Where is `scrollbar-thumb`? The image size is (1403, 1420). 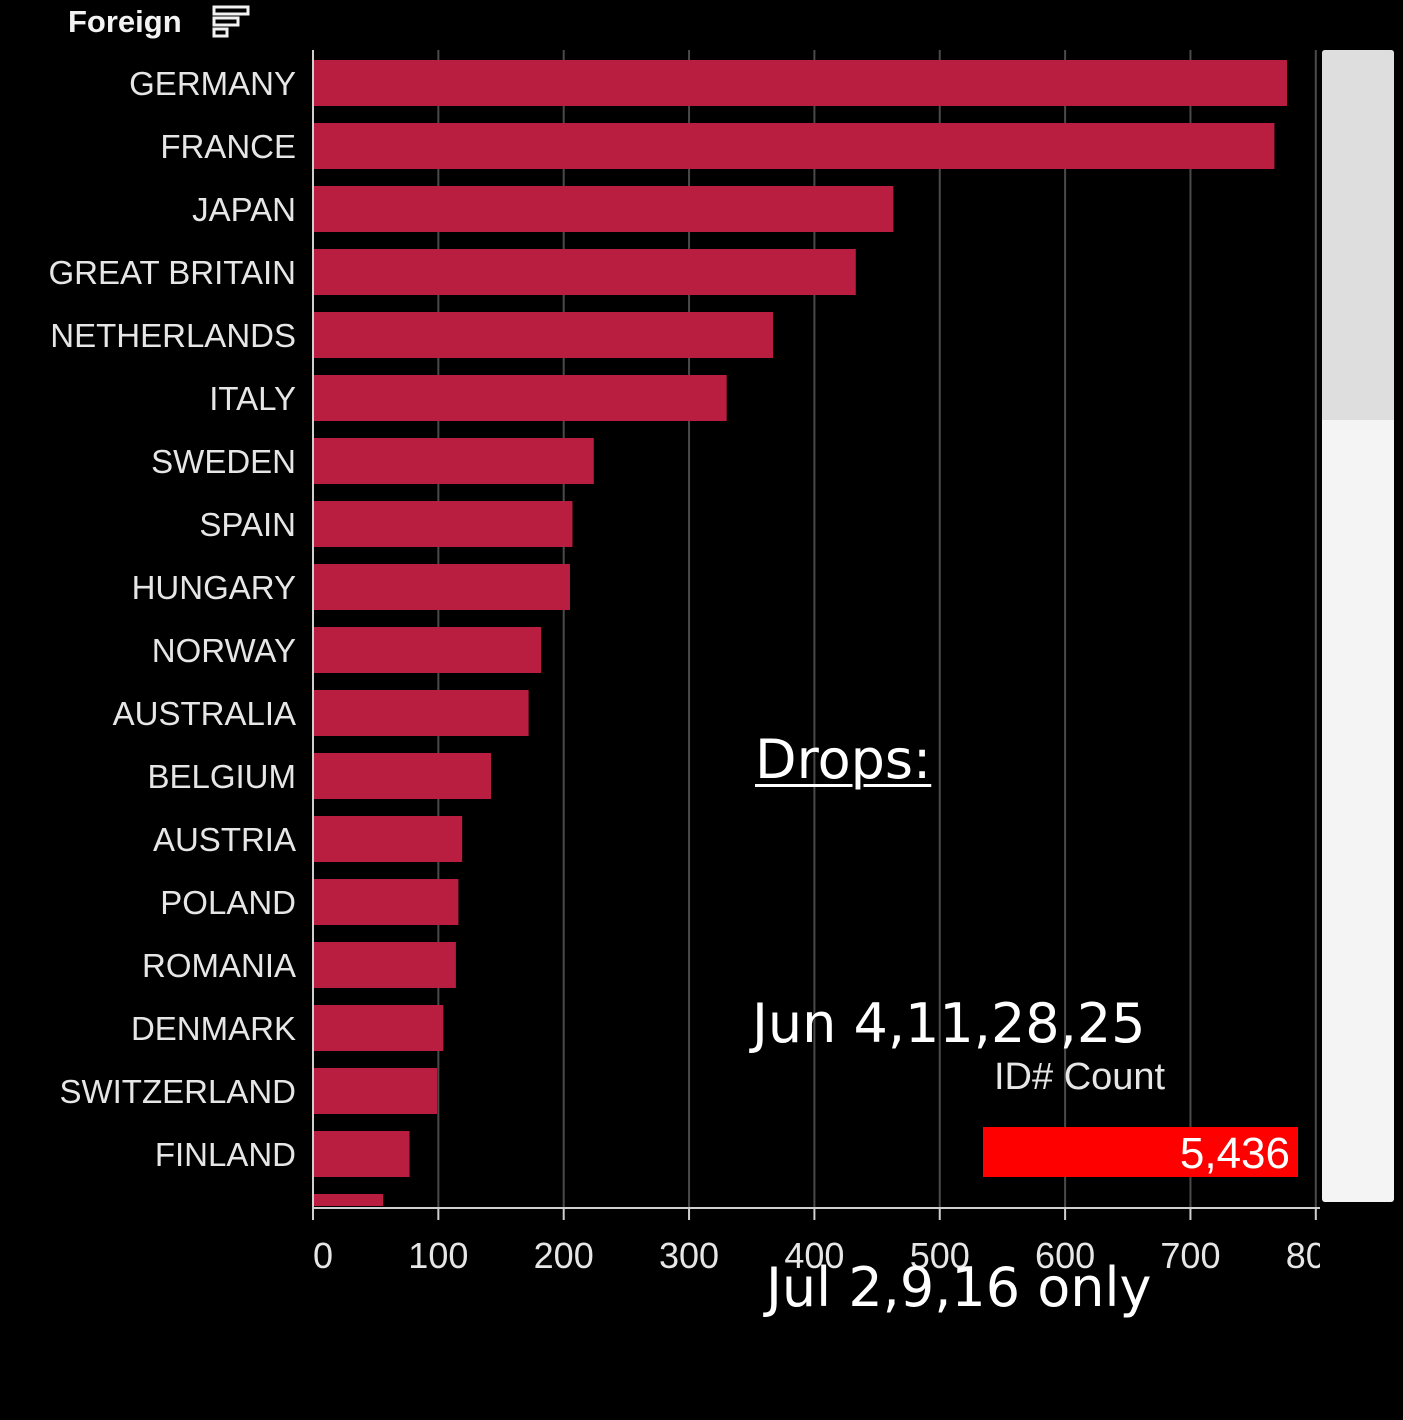
scrollbar-thumb is located at coordinates (1358, 235).